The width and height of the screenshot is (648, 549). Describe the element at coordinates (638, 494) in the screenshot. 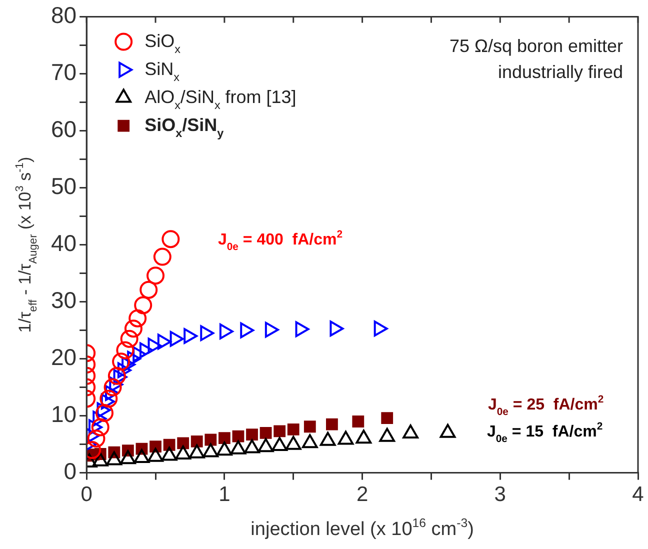

I see `x-tick-label: 4` at that location.